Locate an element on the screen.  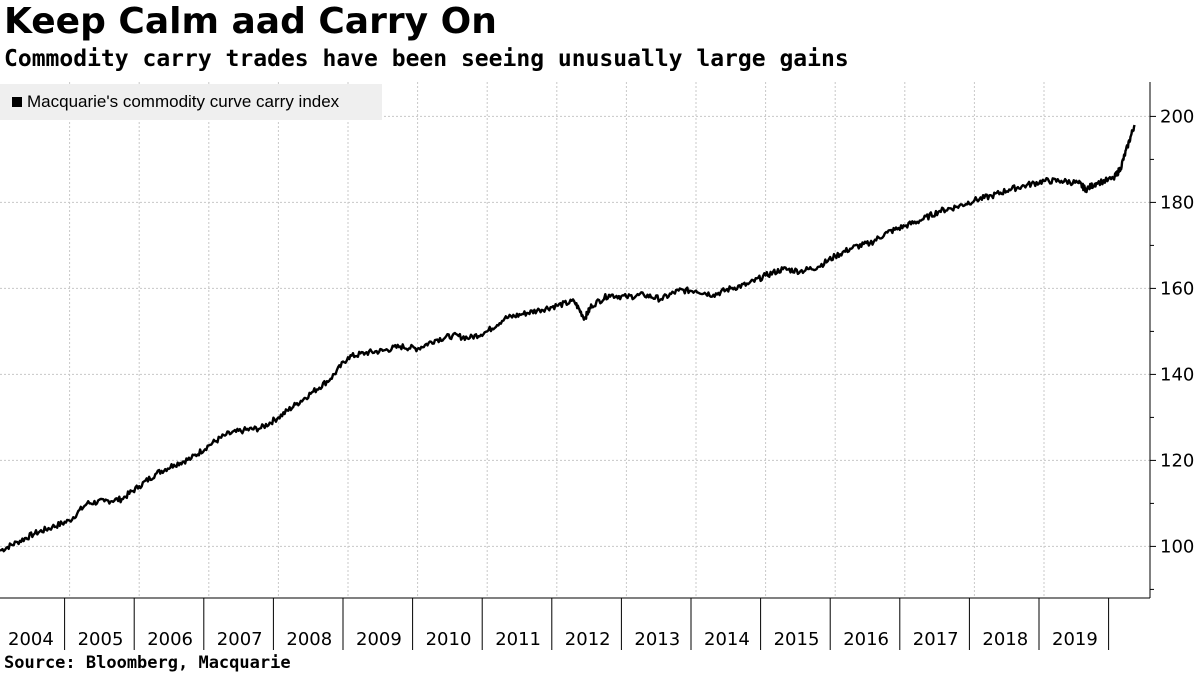
legend-label: Macquarie's commodity curve carry index is located at coordinates (183, 101).